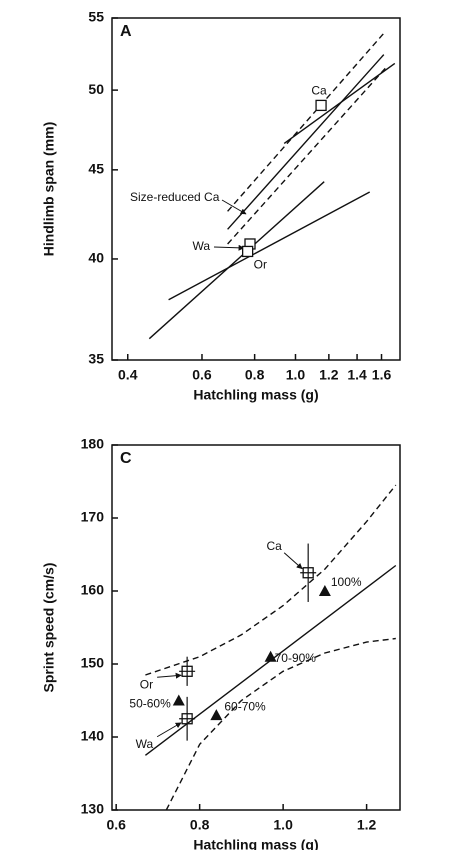 Image resolution: width=465 pixels, height=850 pixels. Describe the element at coordinates (49, 189) in the screenshot. I see `y-axis-title: Hindlimb span (mm)` at that location.